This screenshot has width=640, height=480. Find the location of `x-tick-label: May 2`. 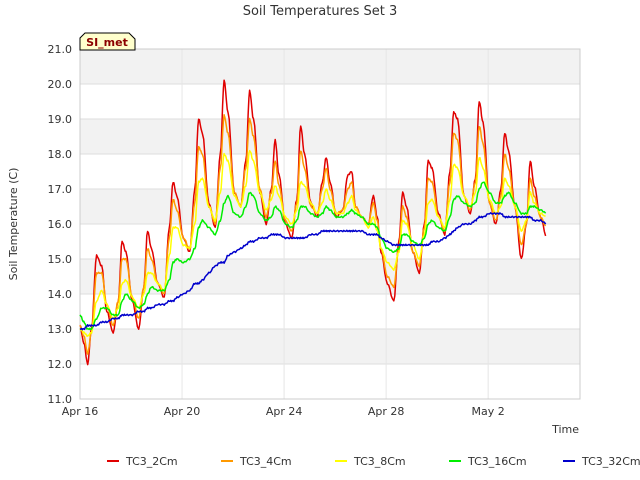

x-tick-label: May 2 is located at coordinates (488, 411).